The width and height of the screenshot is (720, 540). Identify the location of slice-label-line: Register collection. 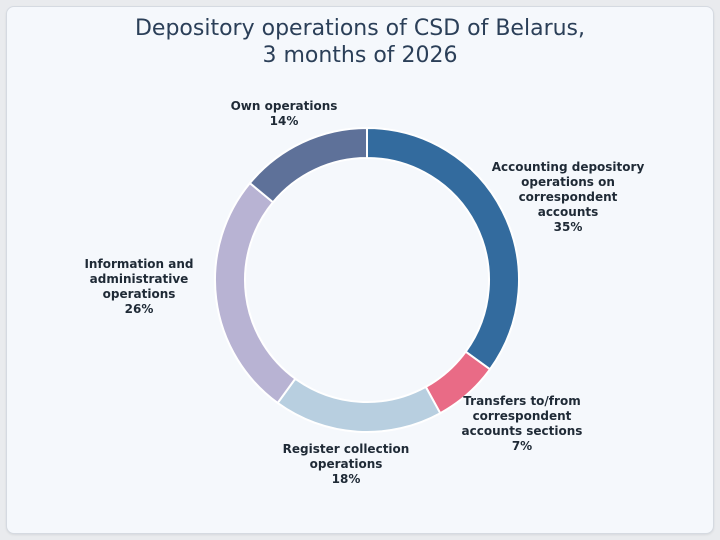
(346, 449).